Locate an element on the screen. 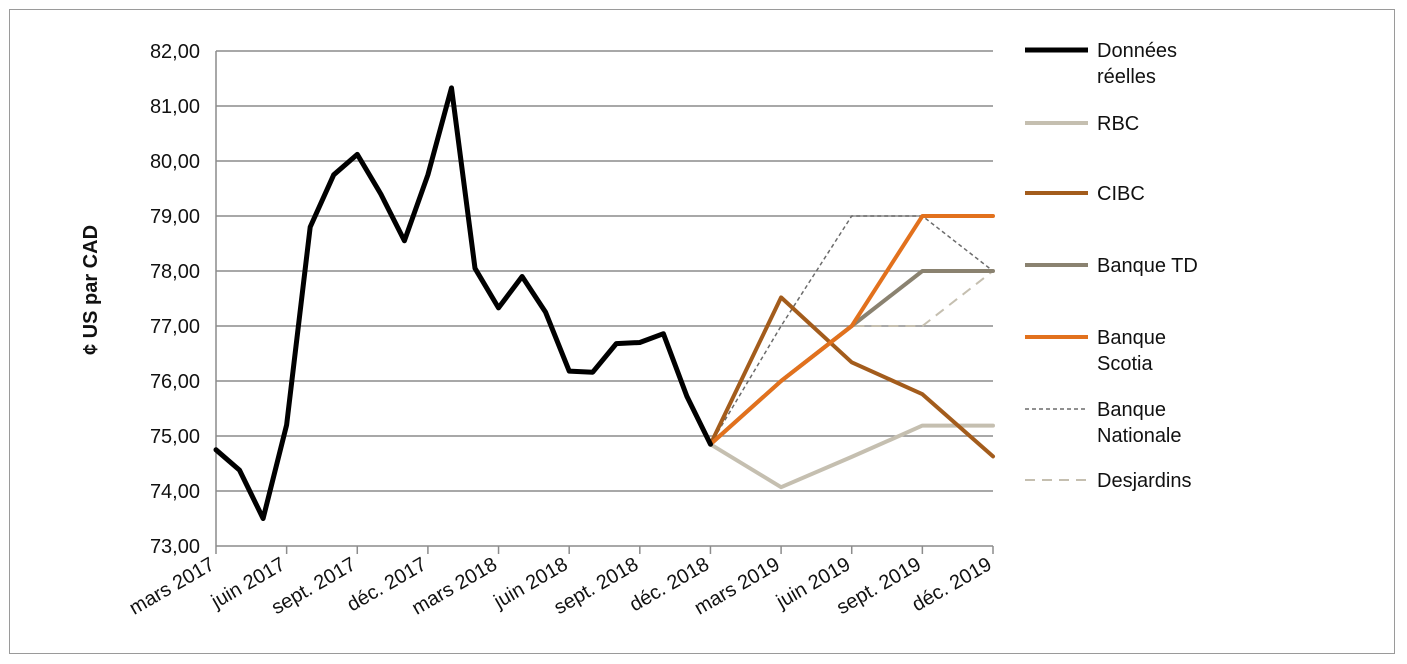 This screenshot has height=664, width=1407. legend-label: Données is located at coordinates (1137, 51).